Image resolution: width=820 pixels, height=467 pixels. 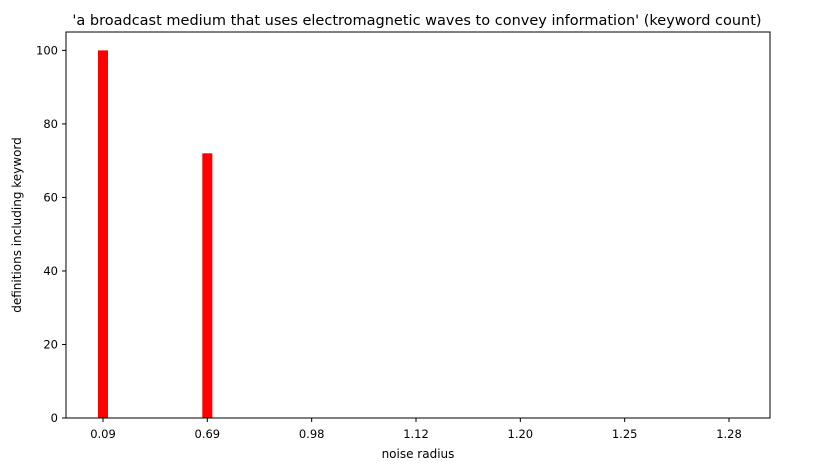 I want to click on x-axis-ticks: 0.09 0.69 0.98 1.12 1.20 1.25 1.28, so click(x=416, y=429).